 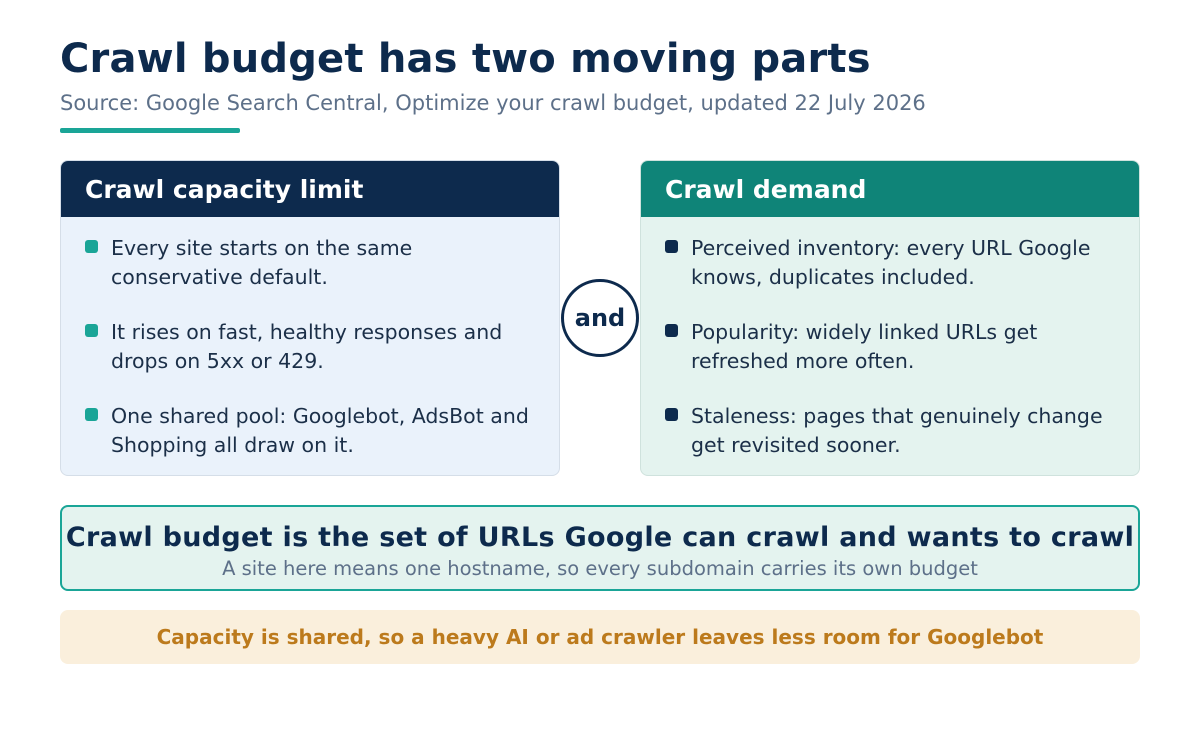 I want to click on demand-card-heading: Crawl demand, so click(x=890, y=189).